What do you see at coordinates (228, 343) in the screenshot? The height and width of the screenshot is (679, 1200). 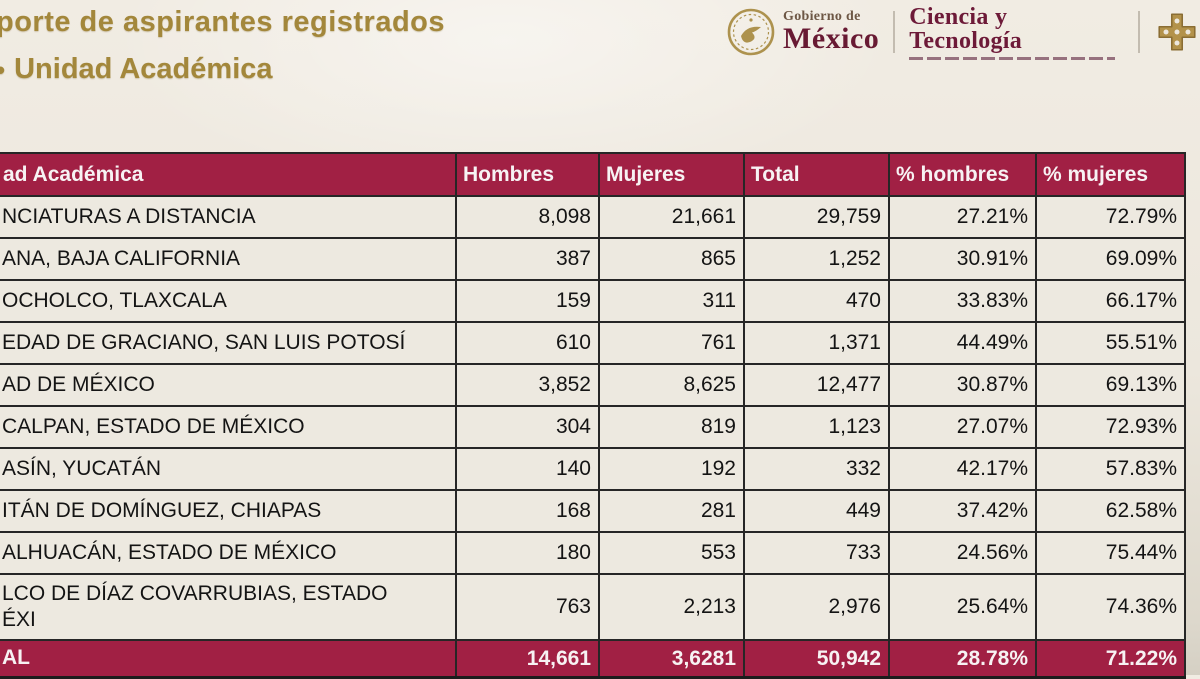 I see `unit-name-cell: EDAD DE GRACIANO, SAN LUIS POTOSÍ` at bounding box center [228, 343].